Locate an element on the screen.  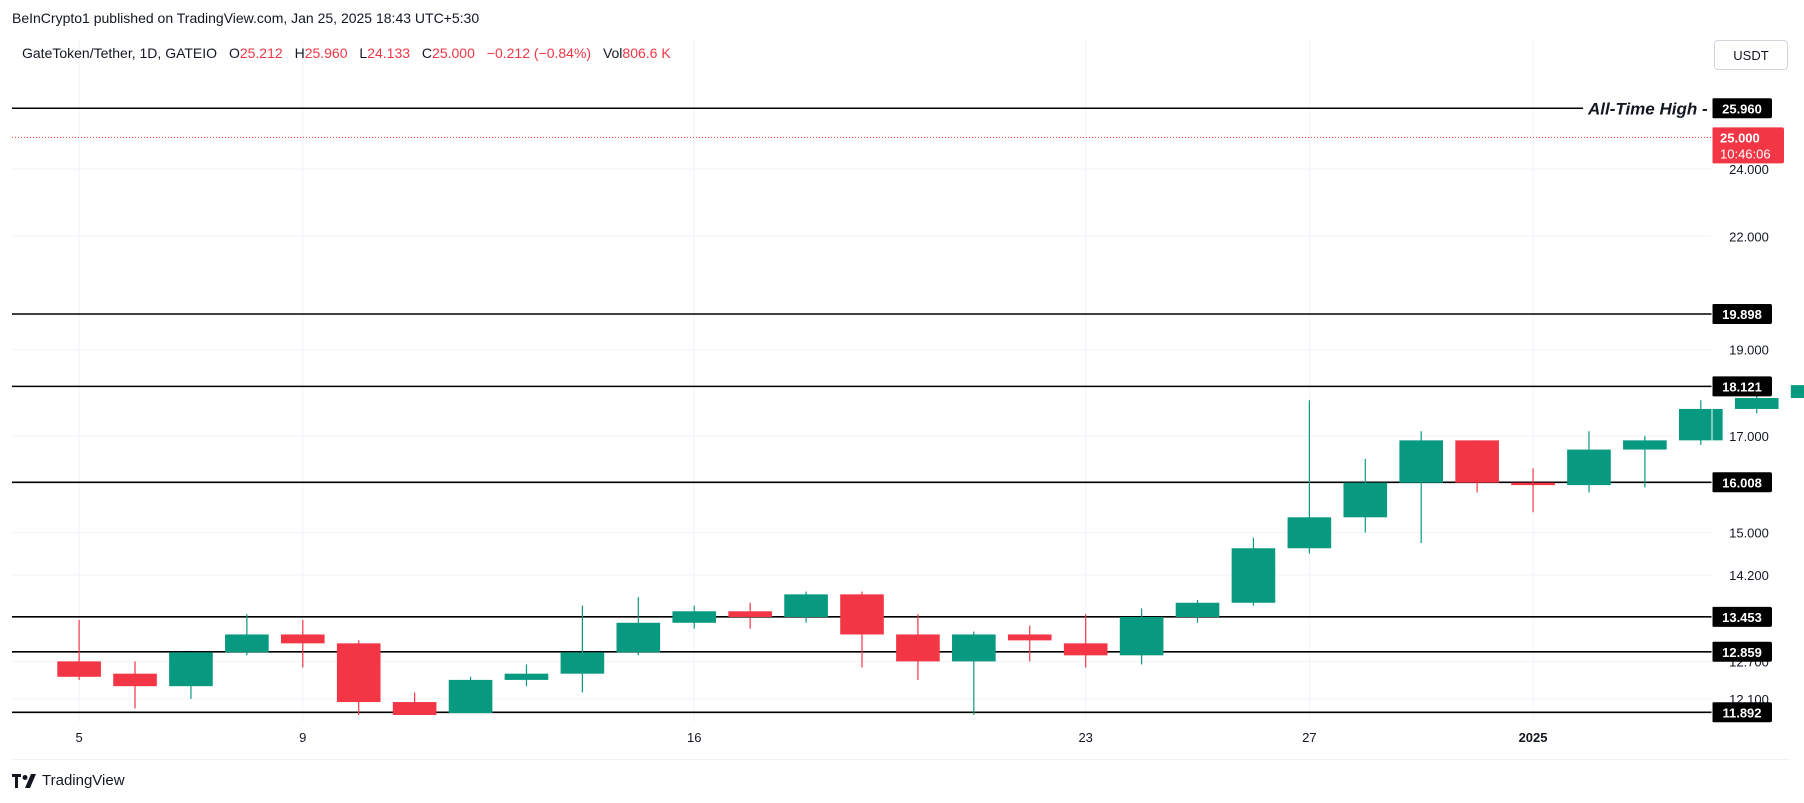
footer-brand: TradingView is located at coordinates (68, 780).